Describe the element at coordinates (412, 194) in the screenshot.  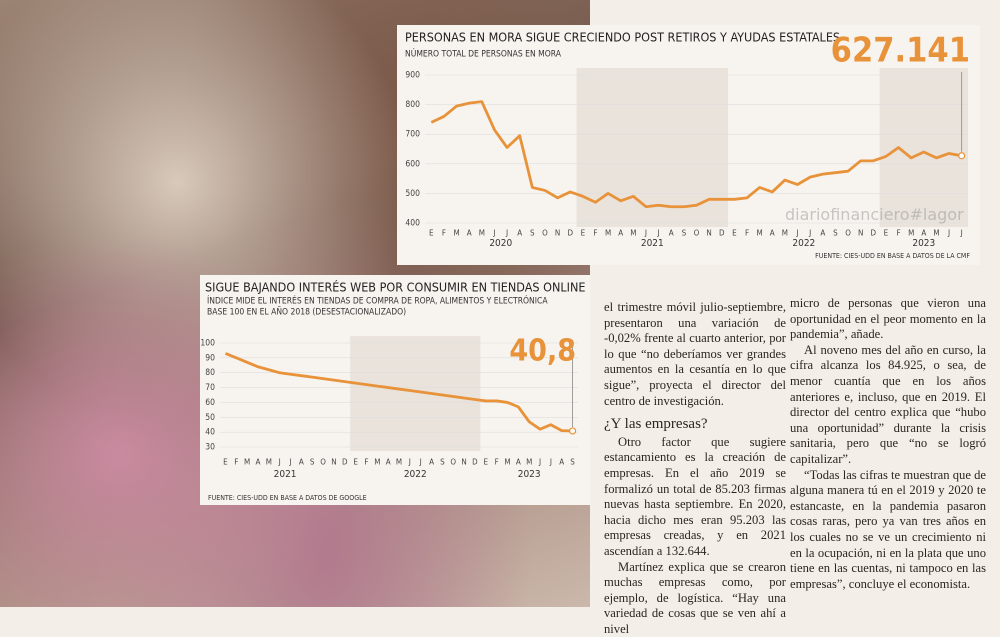
I see `y-tick-label: 500` at that location.